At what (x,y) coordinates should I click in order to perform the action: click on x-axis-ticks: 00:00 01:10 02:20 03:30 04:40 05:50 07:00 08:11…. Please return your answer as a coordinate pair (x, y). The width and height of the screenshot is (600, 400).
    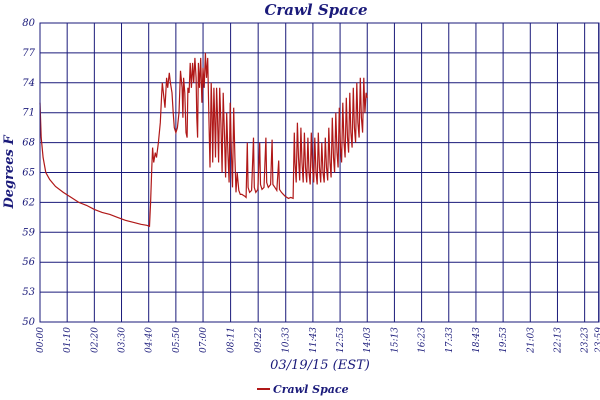
    Looking at the image, I should click on (318, 340).